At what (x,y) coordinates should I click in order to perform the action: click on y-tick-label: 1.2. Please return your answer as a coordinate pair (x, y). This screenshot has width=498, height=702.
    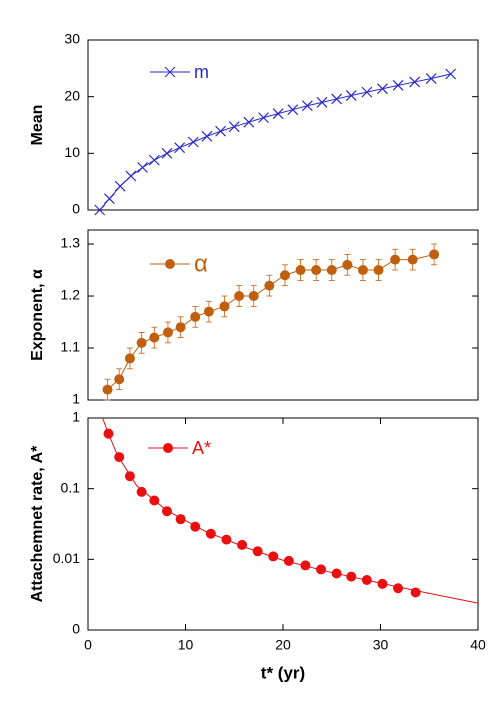
    Looking at the image, I should click on (71, 295).